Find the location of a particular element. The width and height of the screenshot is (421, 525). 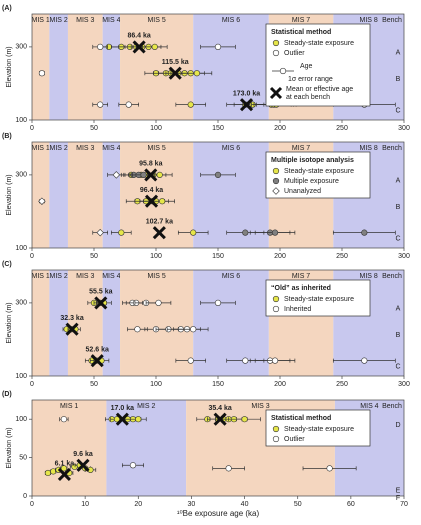

legend-label: Inherited is located at coordinates (297, 309).